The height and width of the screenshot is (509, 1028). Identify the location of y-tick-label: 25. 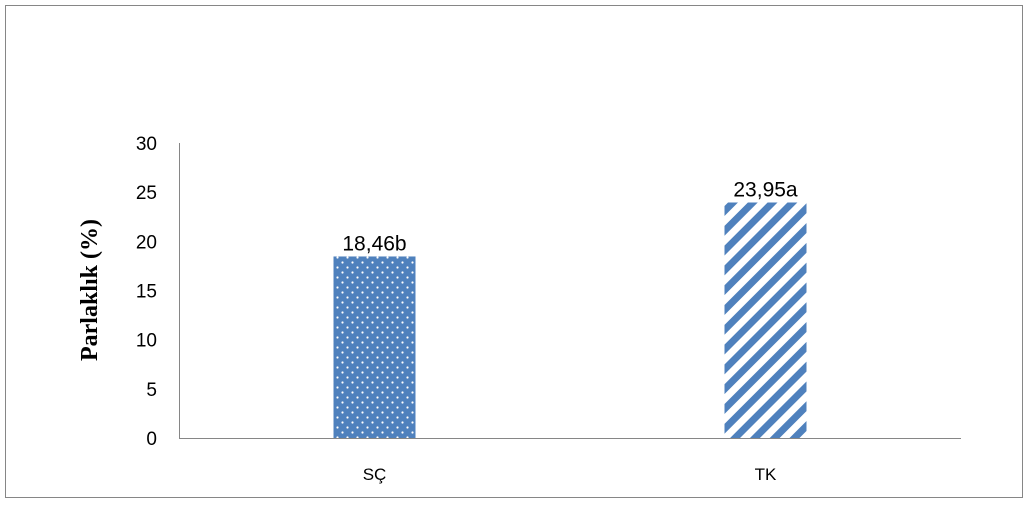
(146, 193).